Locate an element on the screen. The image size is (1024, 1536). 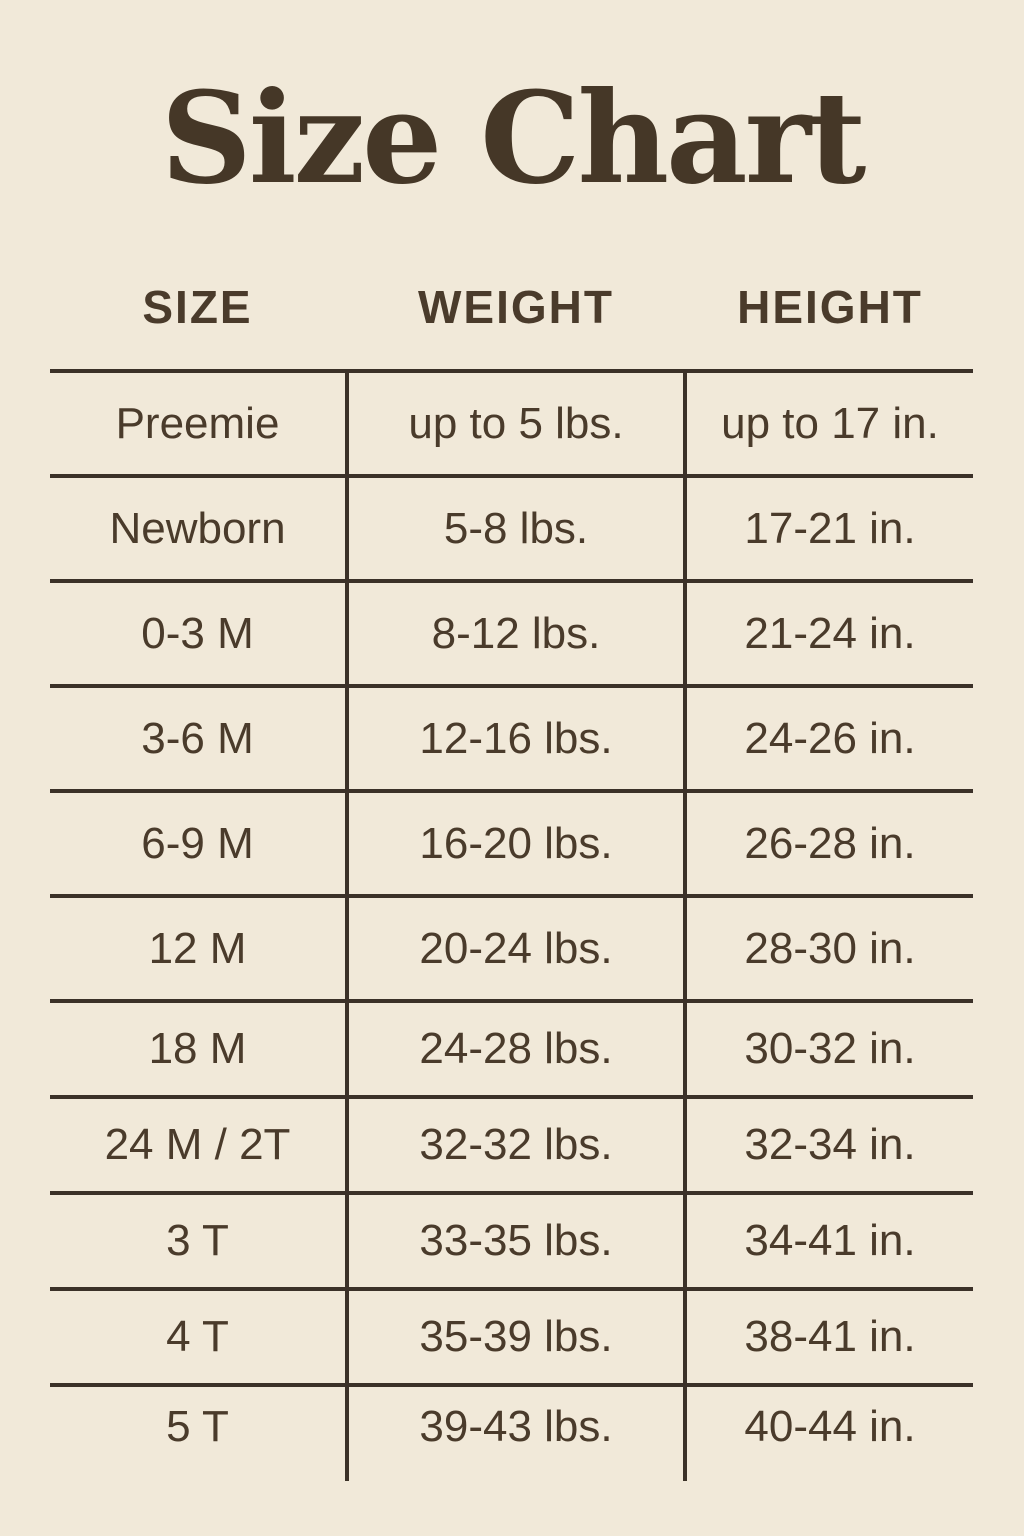
table-row: 0-3 M 8-12 lbs. 21-24 in. is located at coordinates (511, 631).